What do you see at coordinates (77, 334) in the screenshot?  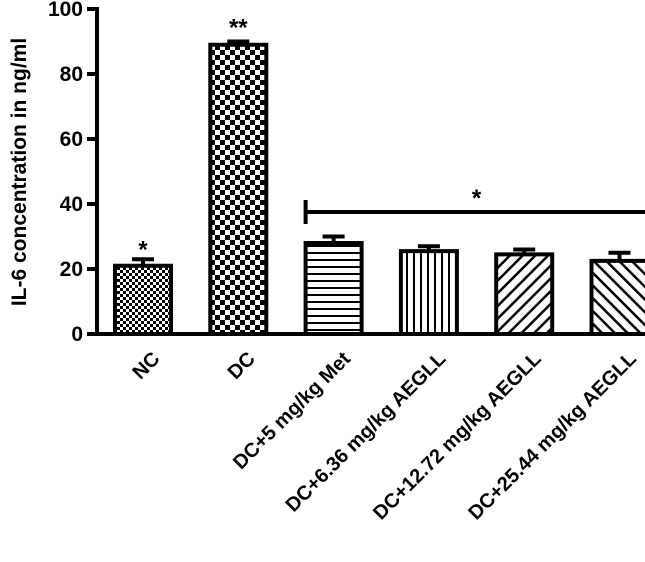 I see `y-tick-label: 0` at bounding box center [77, 334].